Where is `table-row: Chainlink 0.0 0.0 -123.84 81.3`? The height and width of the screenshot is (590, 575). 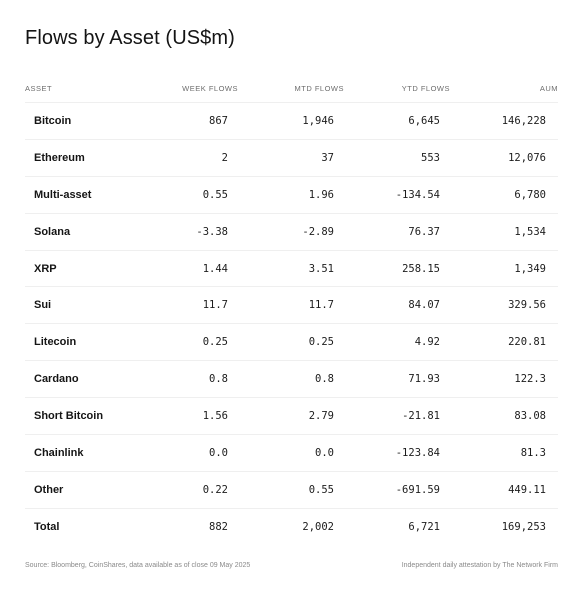 table-row: Chainlink 0.0 0.0 -123.84 81.3 is located at coordinates (291, 452).